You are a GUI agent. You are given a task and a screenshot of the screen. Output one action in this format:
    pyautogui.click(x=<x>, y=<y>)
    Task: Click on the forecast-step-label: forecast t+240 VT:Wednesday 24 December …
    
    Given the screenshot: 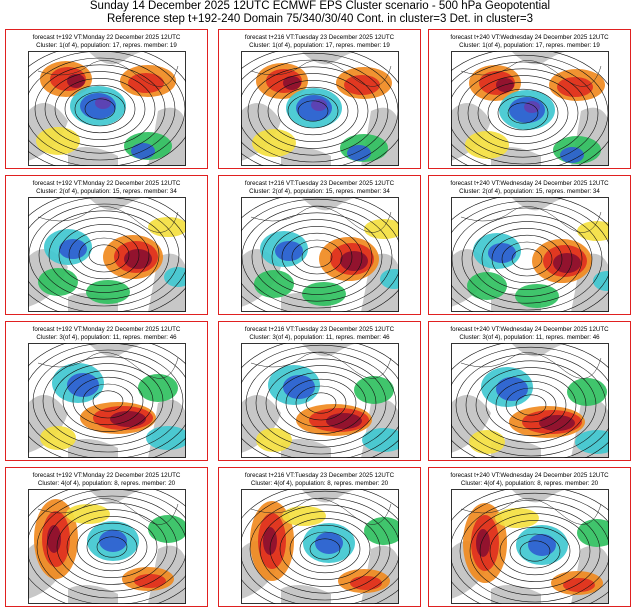 What is the action you would take?
    pyautogui.click(x=529, y=183)
    